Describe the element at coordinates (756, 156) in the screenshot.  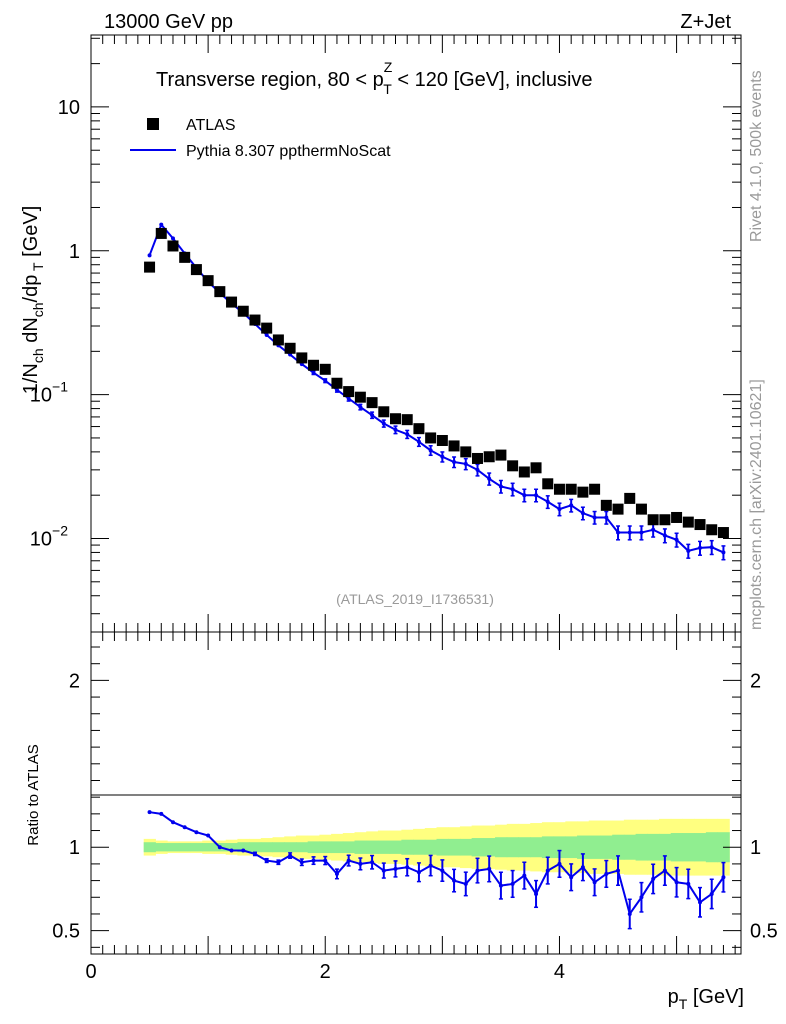
I see `rivet-version-label: Rivet 4.1.0, 500k events` at that location.